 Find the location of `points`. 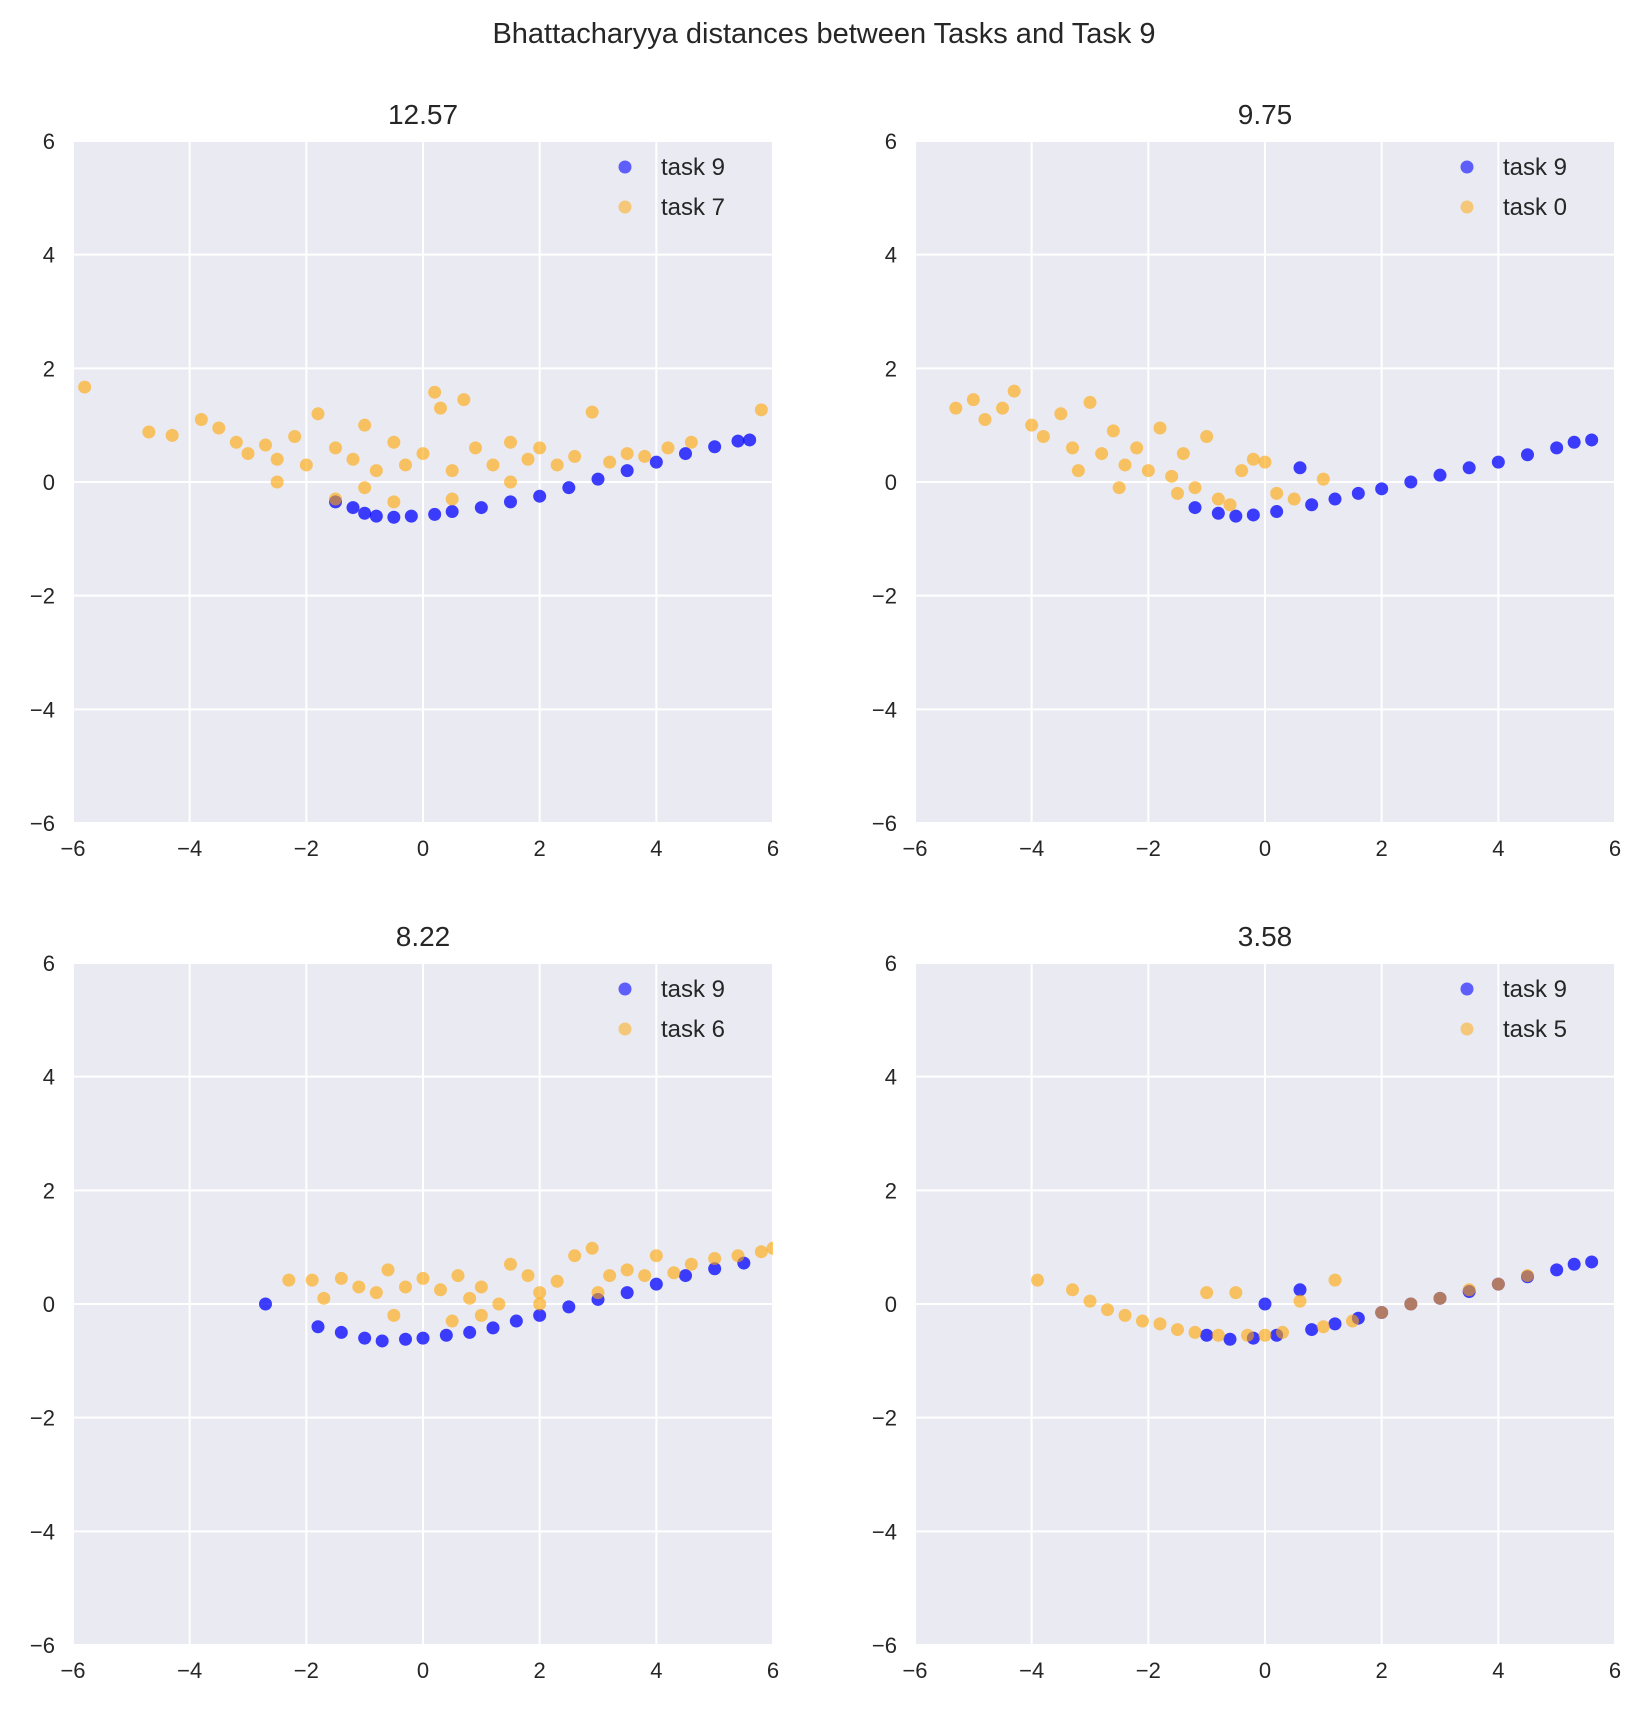

points is located at coordinates (423, 452).